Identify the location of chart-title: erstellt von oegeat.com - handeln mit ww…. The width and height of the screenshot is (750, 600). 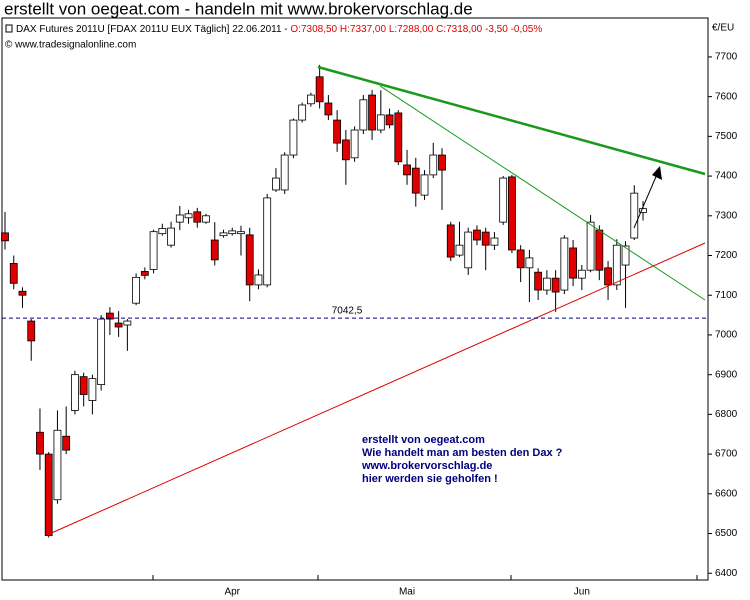
(238, 9).